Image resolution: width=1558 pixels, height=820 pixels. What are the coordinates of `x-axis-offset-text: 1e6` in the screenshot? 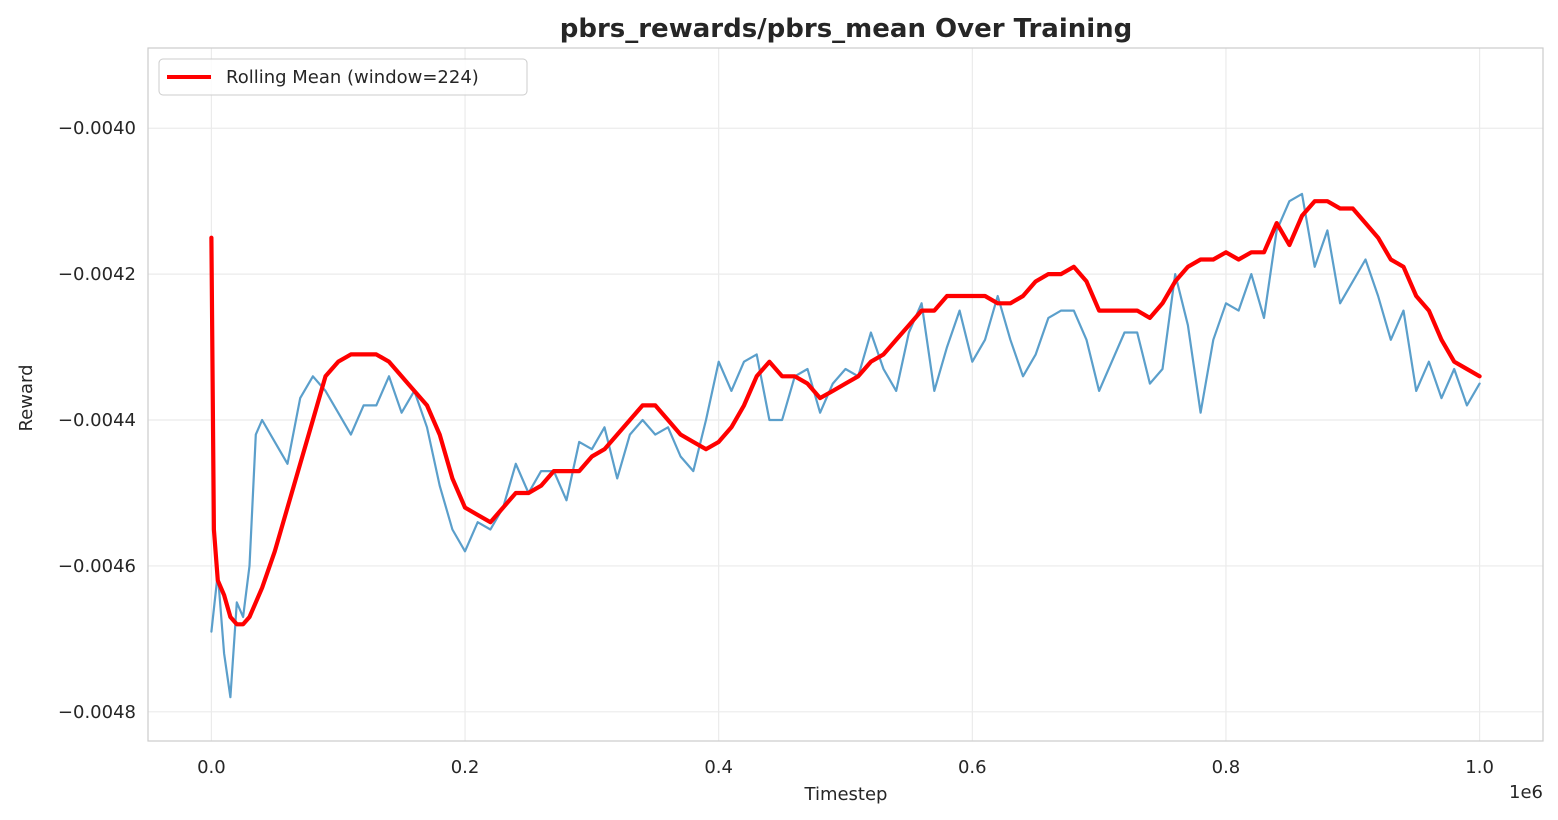 It's located at (1526, 792).